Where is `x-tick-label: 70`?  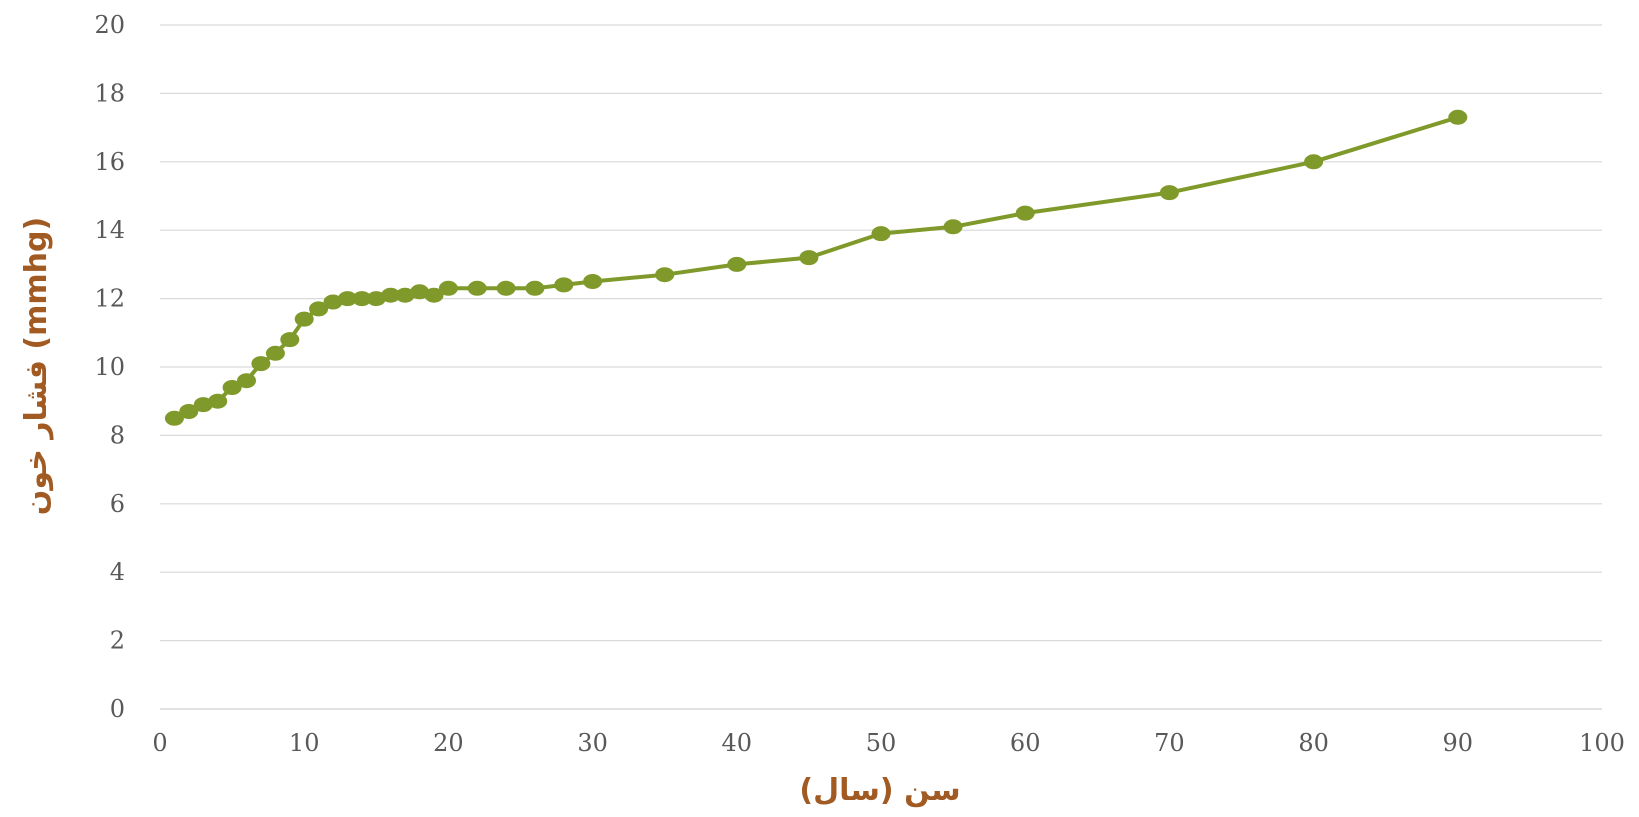 x-tick-label: 70 is located at coordinates (1169, 743).